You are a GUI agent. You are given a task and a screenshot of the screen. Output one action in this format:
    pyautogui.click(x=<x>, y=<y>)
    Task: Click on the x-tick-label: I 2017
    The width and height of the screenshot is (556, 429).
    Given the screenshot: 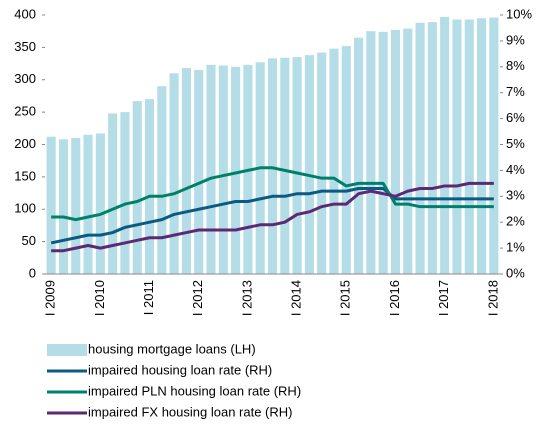 What is the action you would take?
    pyautogui.click(x=443, y=298)
    